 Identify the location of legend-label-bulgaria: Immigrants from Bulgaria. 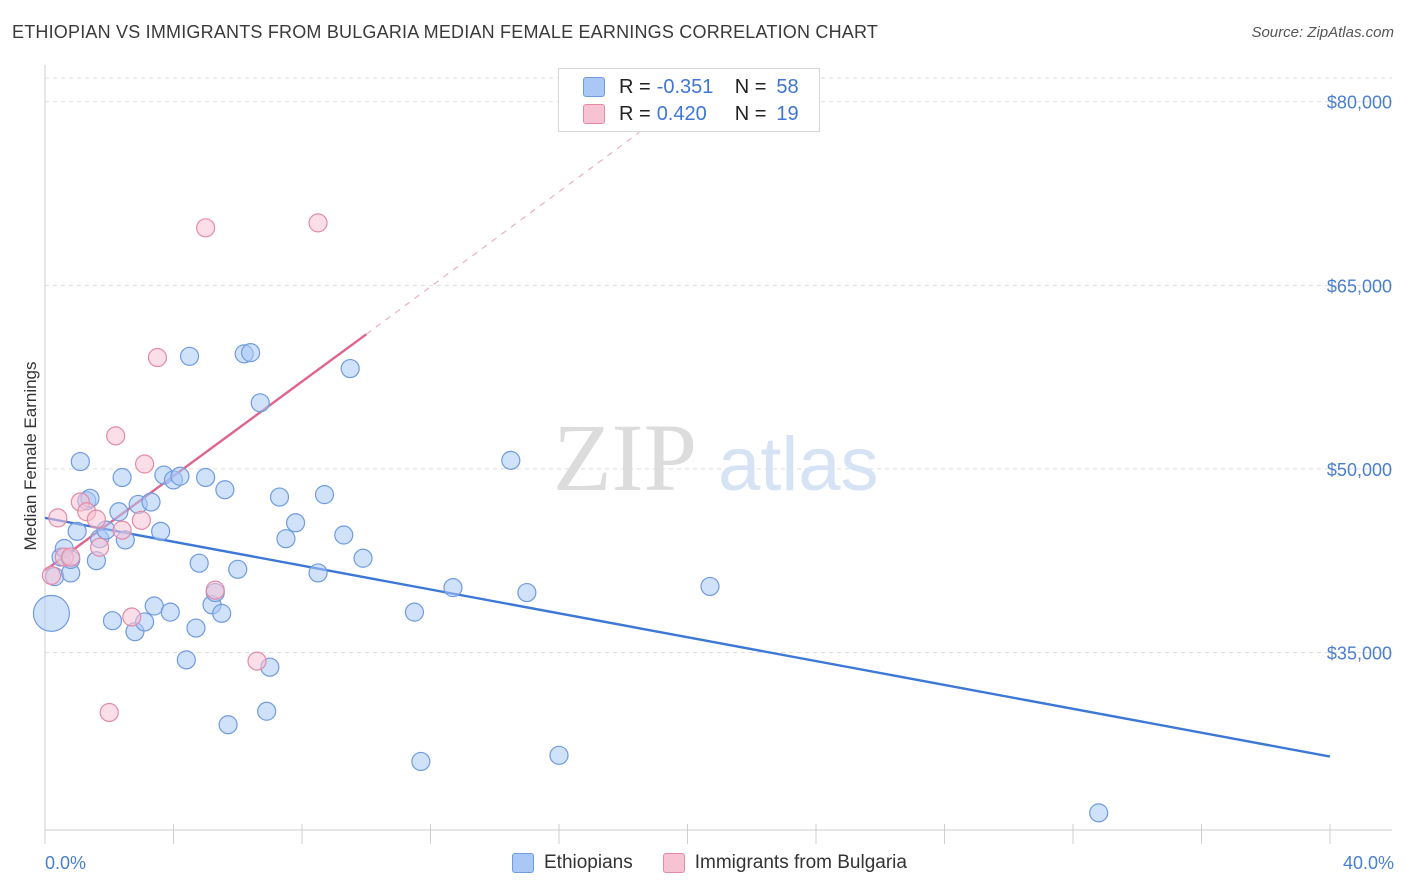
(800, 862).